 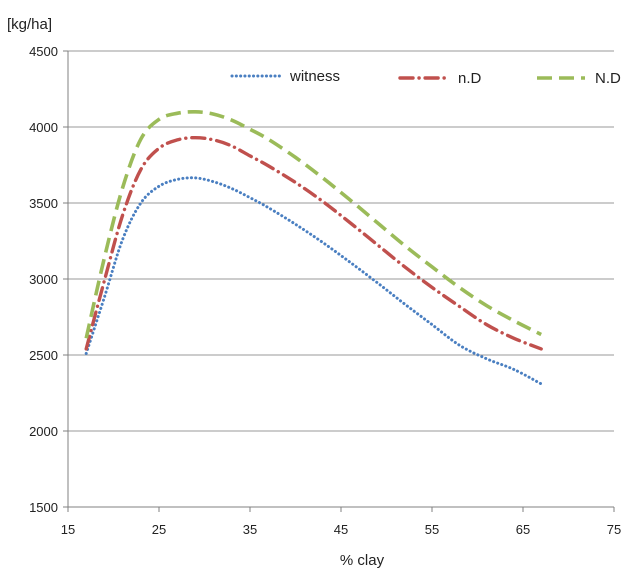 I want to click on y-tick-label: 3000, so click(x=43, y=279).